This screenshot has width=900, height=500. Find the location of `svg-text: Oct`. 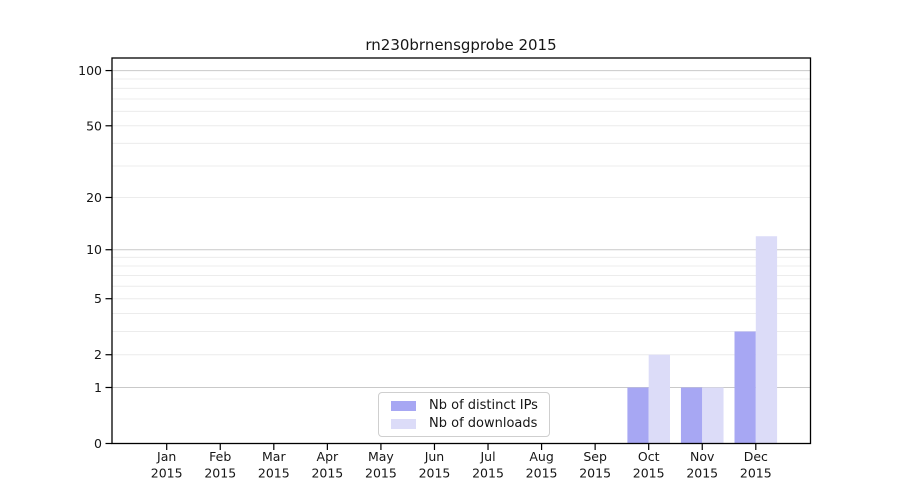

svg-text: Oct is located at coordinates (649, 456).